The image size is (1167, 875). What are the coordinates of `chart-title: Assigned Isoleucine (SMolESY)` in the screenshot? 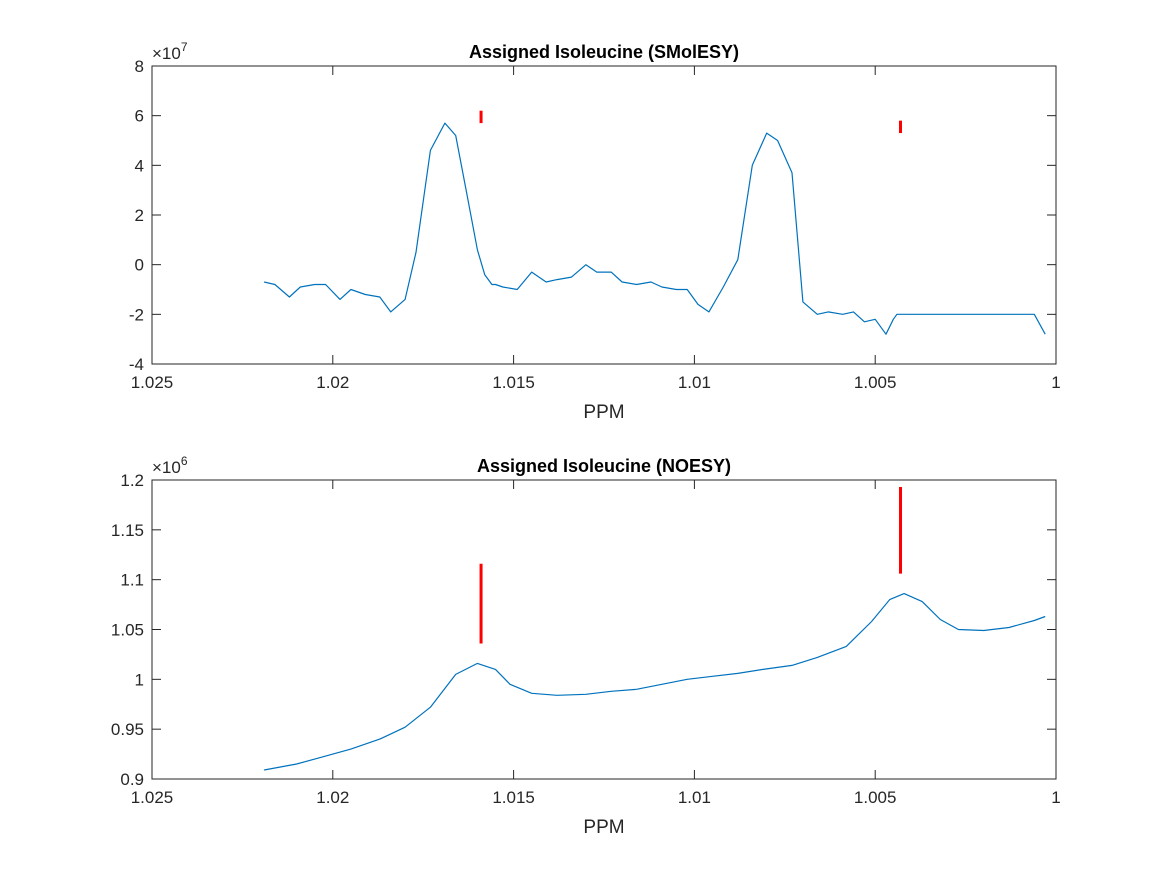 It's located at (604, 52).